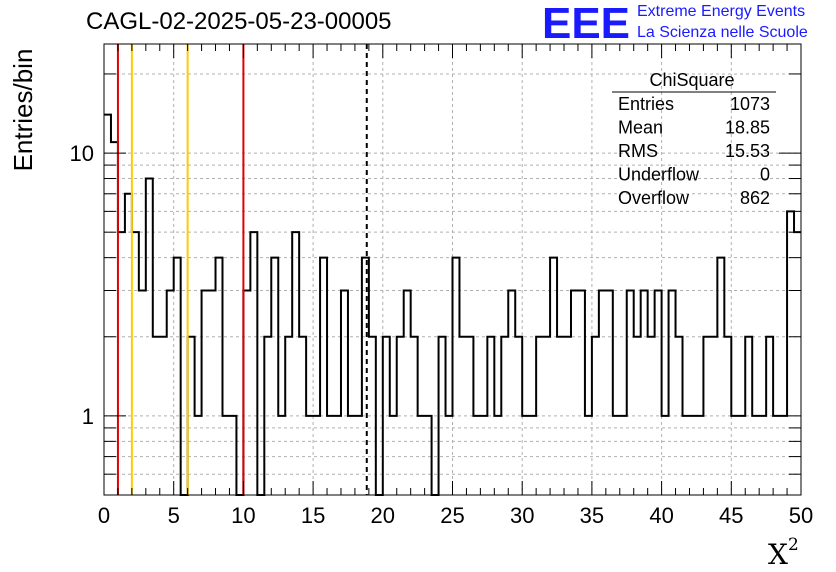  What do you see at coordinates (654, 198) in the screenshot?
I see `stats-label: Overflow` at bounding box center [654, 198].